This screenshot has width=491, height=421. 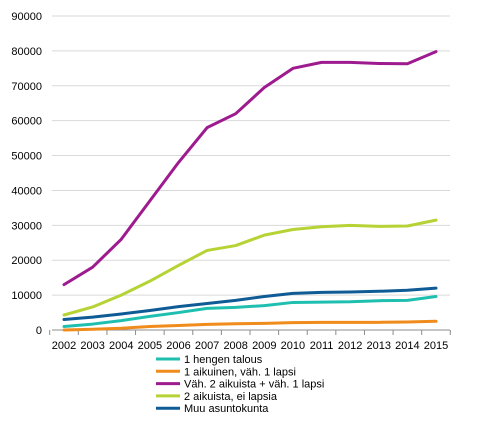 I want to click on x-tick-label: 2010, so click(x=293, y=346).